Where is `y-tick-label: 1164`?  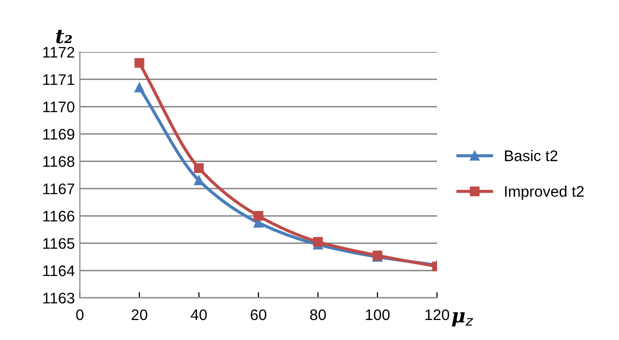
y-tick-label: 1164 is located at coordinates (59, 270).